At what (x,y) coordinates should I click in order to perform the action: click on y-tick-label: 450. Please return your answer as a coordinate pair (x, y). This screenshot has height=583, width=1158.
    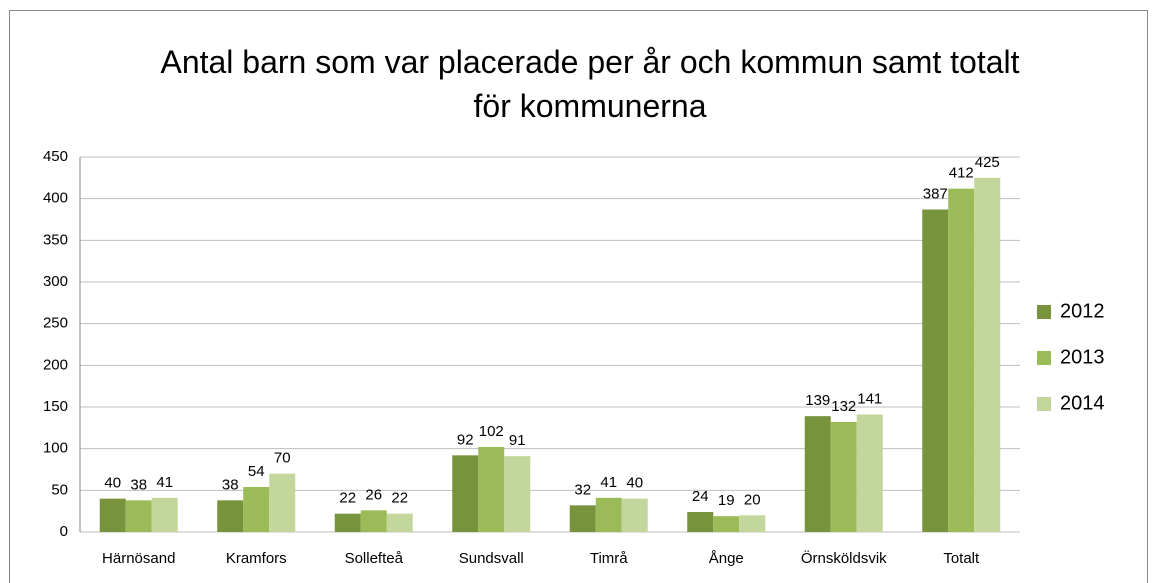
    Looking at the image, I should click on (55, 156).